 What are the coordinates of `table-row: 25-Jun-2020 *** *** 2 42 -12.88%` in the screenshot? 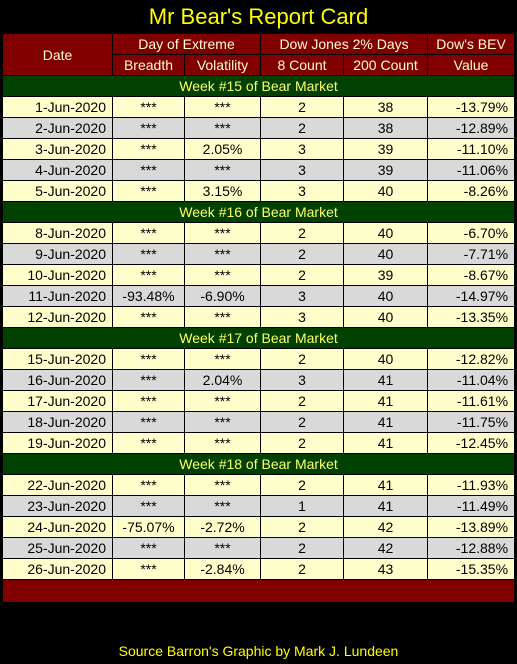 It's located at (259, 548).